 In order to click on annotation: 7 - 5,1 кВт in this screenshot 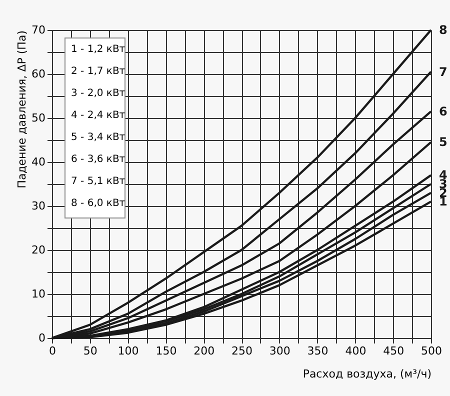, I will do `click(98, 181)`.